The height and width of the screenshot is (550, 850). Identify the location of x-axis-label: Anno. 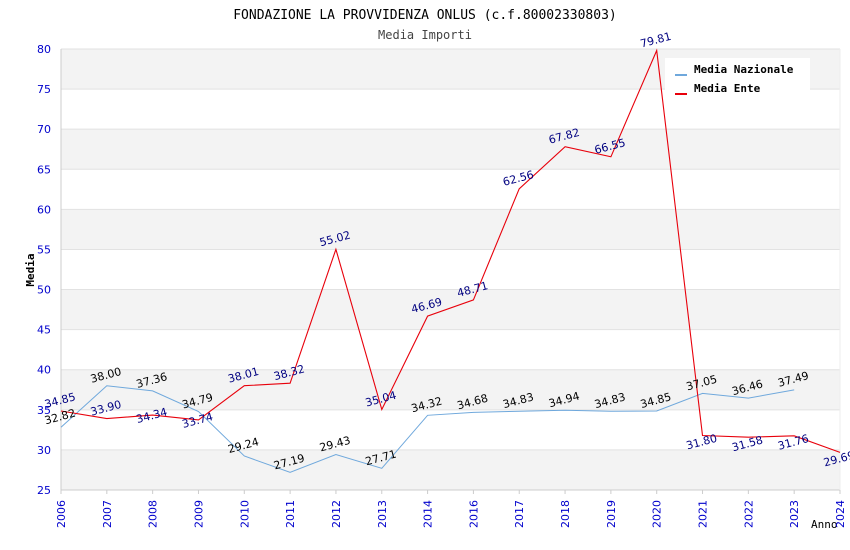
(824, 524).